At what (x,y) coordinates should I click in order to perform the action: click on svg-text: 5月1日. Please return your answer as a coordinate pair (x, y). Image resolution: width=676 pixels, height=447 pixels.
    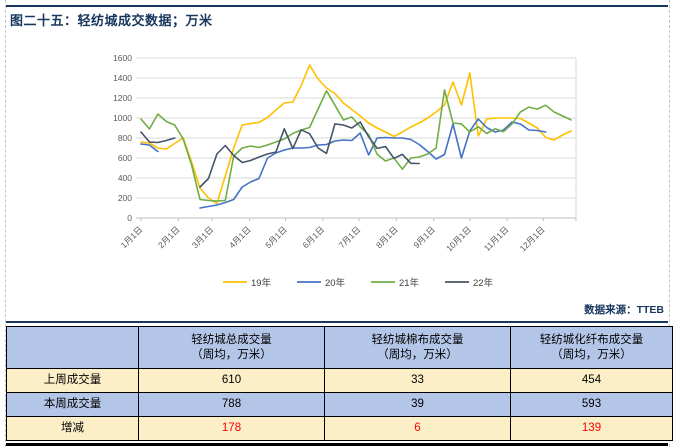
    Looking at the image, I should click on (276, 237).